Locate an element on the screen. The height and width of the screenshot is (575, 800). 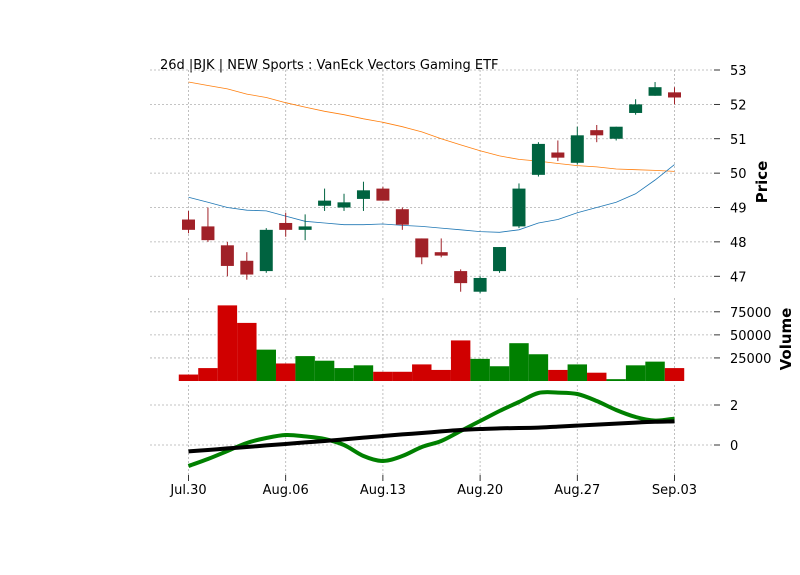
price-tick-label: 50 is located at coordinates (738, 174).